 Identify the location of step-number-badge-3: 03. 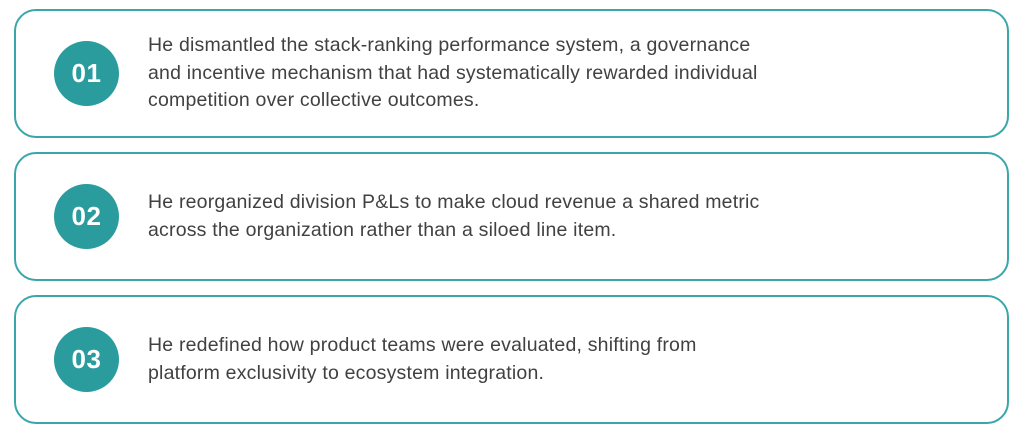
(86, 359).